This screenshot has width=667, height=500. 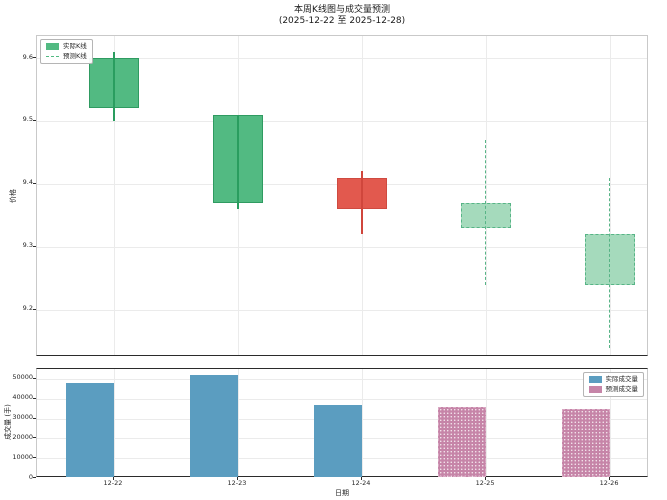 I want to click on x-tick-label: 12-26, so click(x=609, y=483).